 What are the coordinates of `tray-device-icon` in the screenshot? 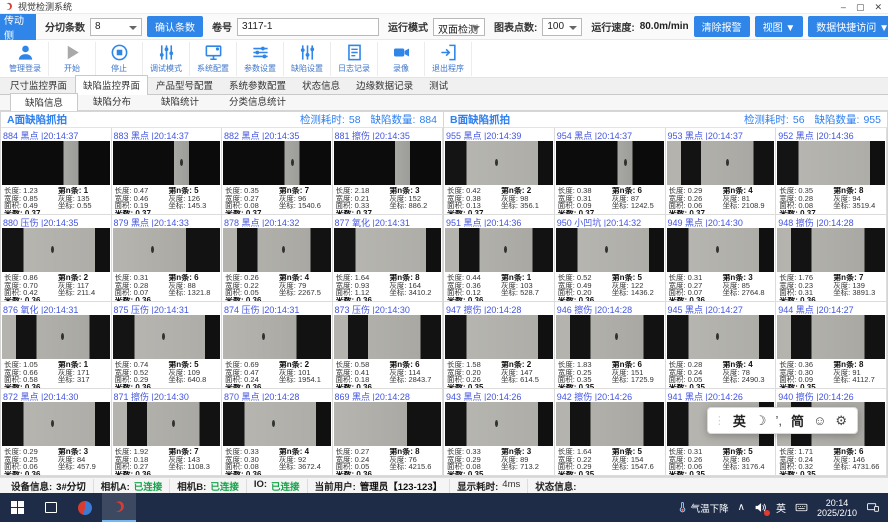 It's located at (873, 507).